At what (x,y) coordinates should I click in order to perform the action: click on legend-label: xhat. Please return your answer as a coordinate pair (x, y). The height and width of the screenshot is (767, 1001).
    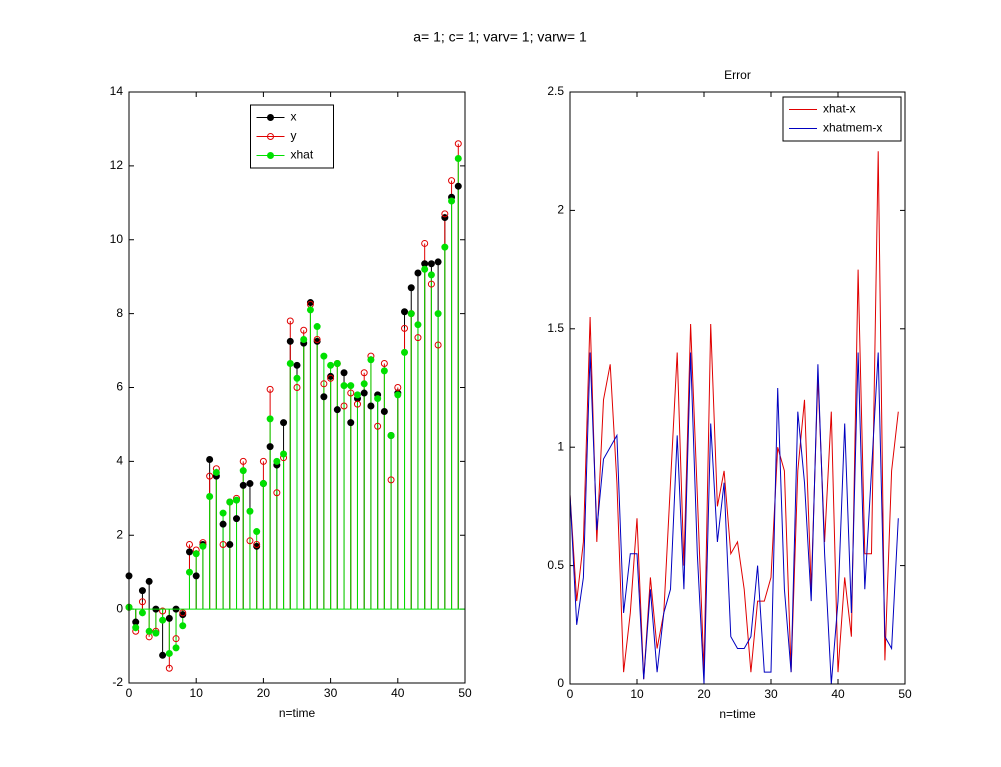
    Looking at the image, I should click on (302, 155).